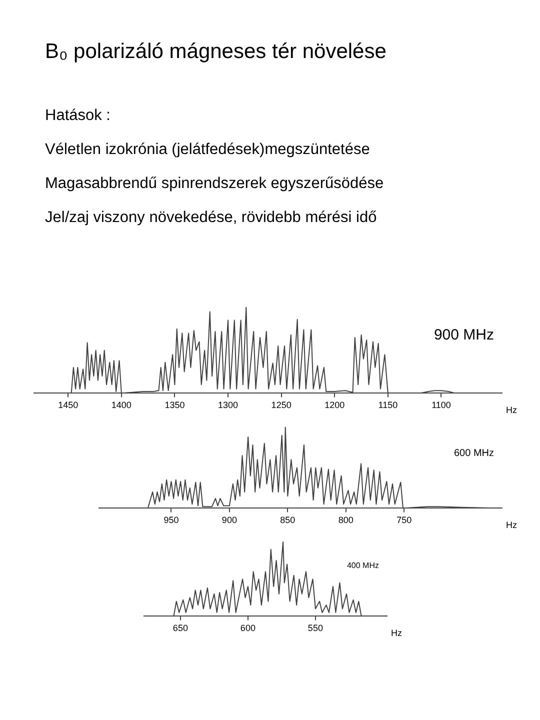 The height and width of the screenshot is (720, 540). Describe the element at coordinates (211, 218) in the screenshot. I see `text: Jel/zaj viszony növekedése, rövidebb mérési idő` at that location.